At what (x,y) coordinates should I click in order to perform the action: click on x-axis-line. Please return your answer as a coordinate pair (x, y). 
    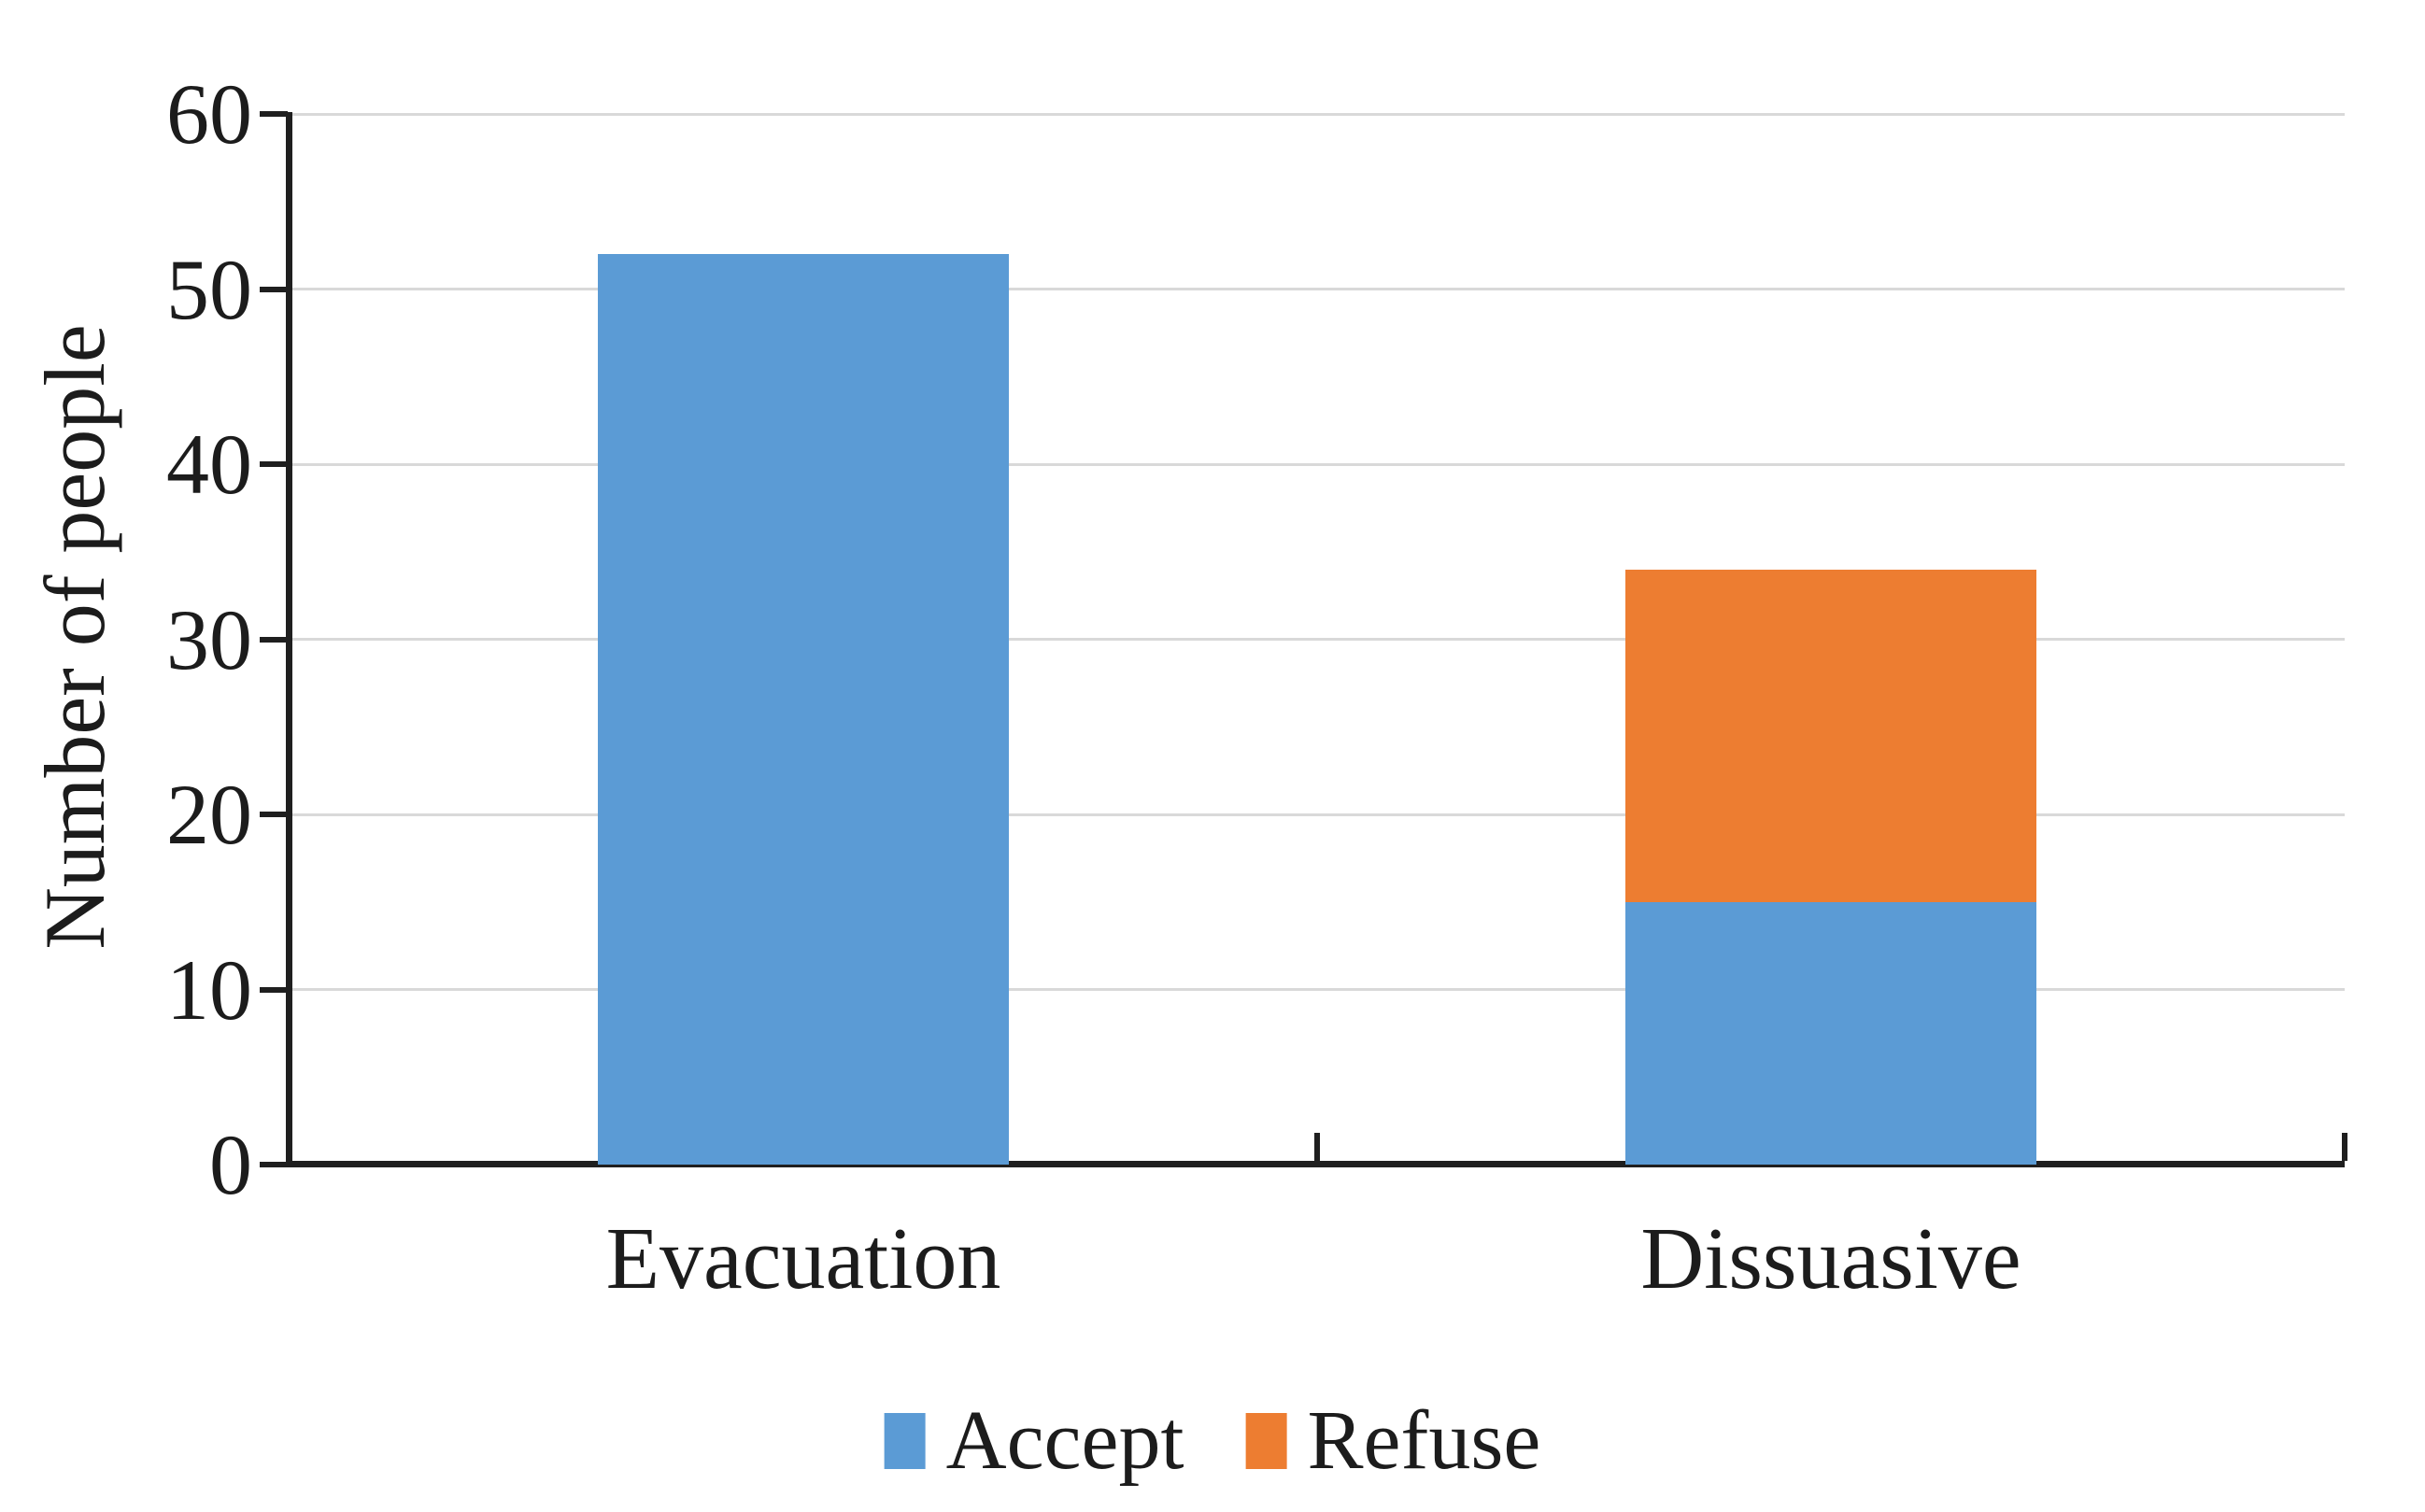
    Looking at the image, I should click on (1316, 1164).